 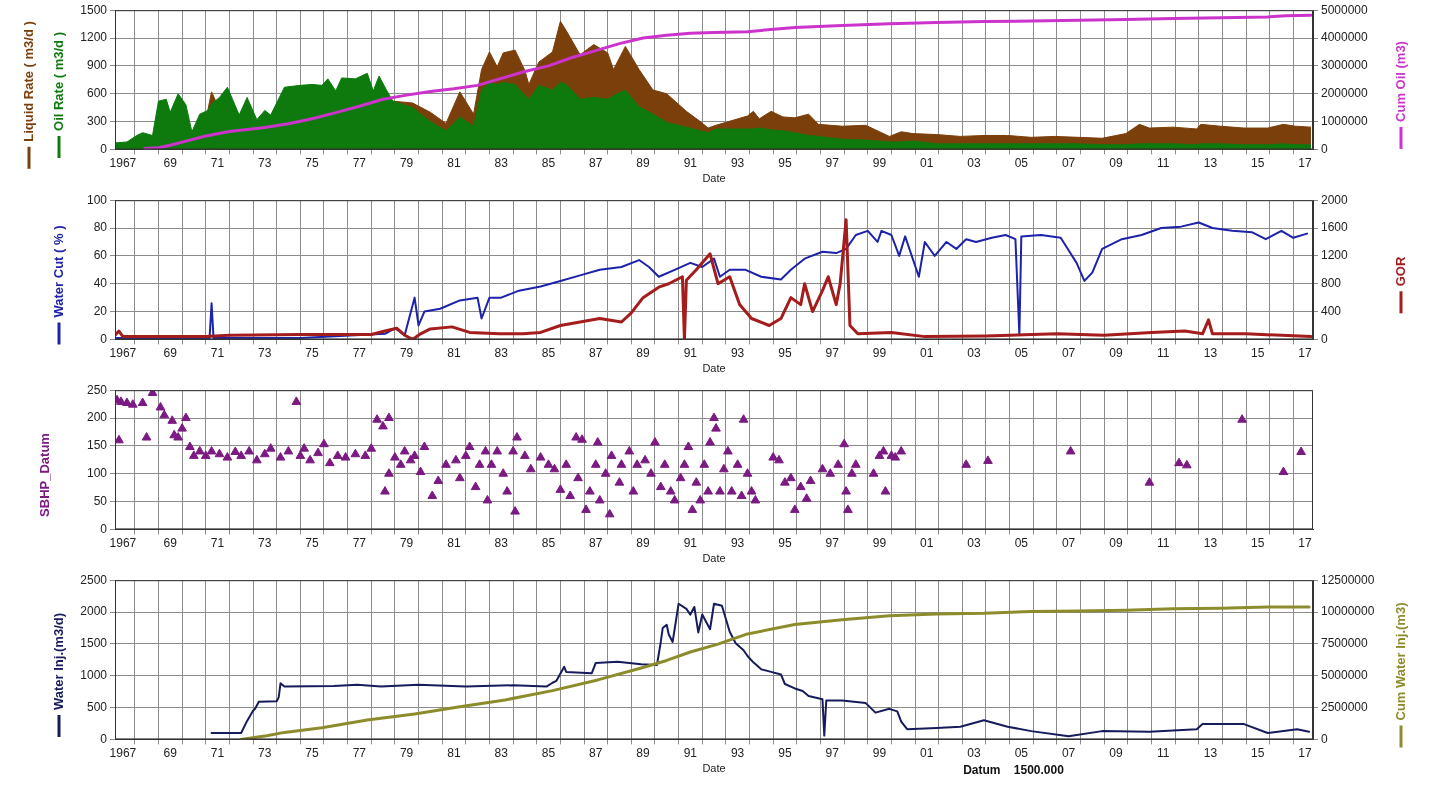 What do you see at coordinates (58, 661) in the screenshot?
I see `text: Water Inj.(m3/d)` at bounding box center [58, 661].